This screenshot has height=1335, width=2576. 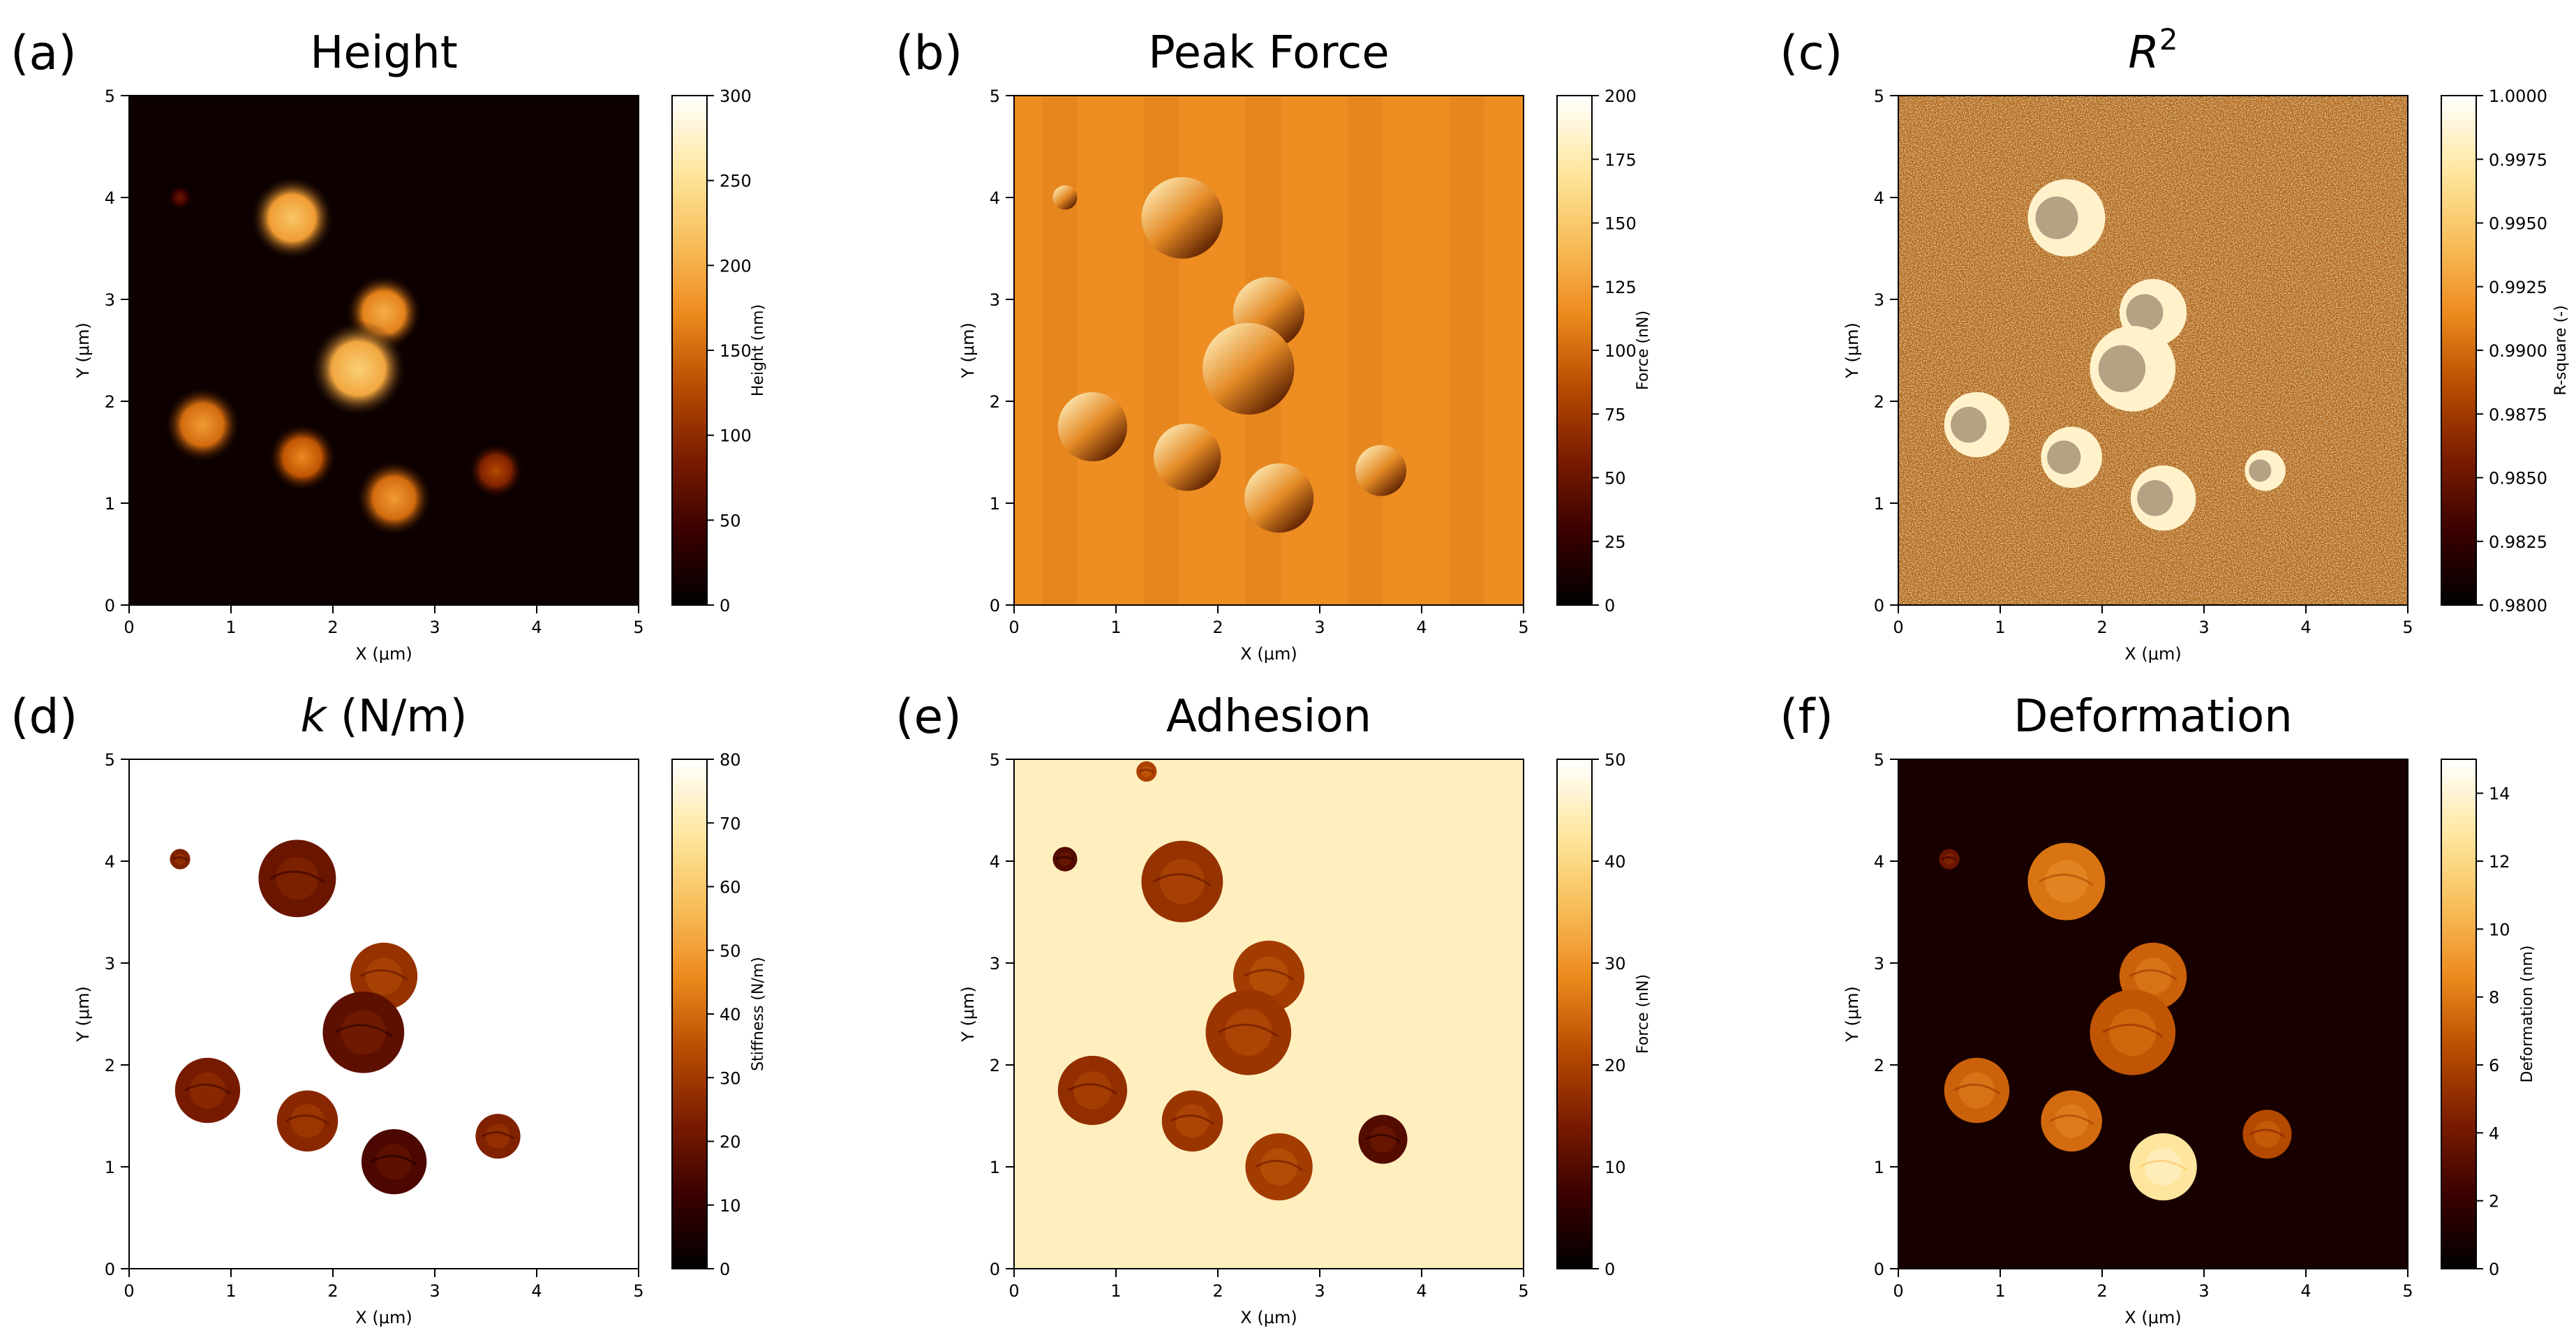 I want to click on y-tick-label: 0, so click(x=995, y=606).